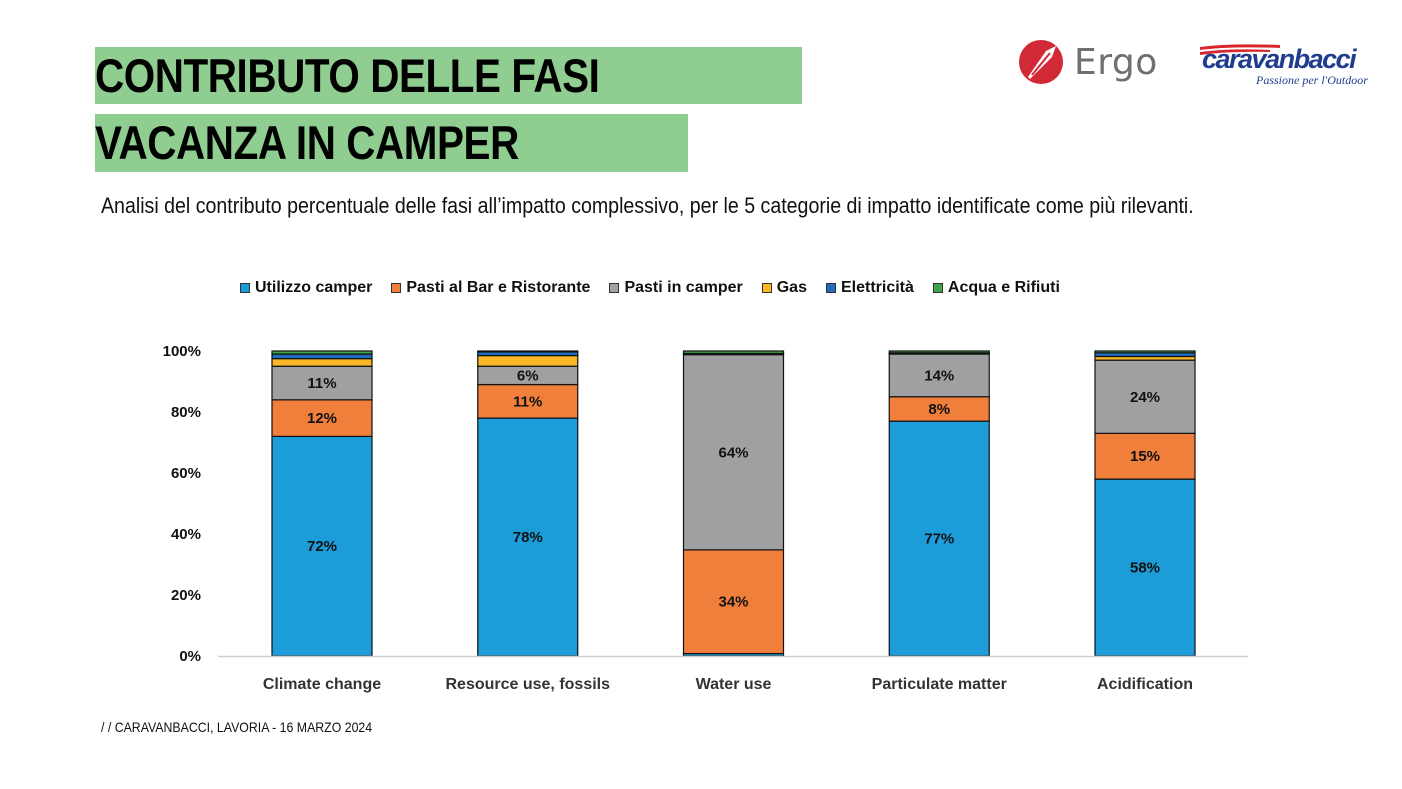 Image resolution: width=1402 pixels, height=789 pixels. I want to click on legend-label: Pasti al Bar e Ristorante, so click(498, 287).